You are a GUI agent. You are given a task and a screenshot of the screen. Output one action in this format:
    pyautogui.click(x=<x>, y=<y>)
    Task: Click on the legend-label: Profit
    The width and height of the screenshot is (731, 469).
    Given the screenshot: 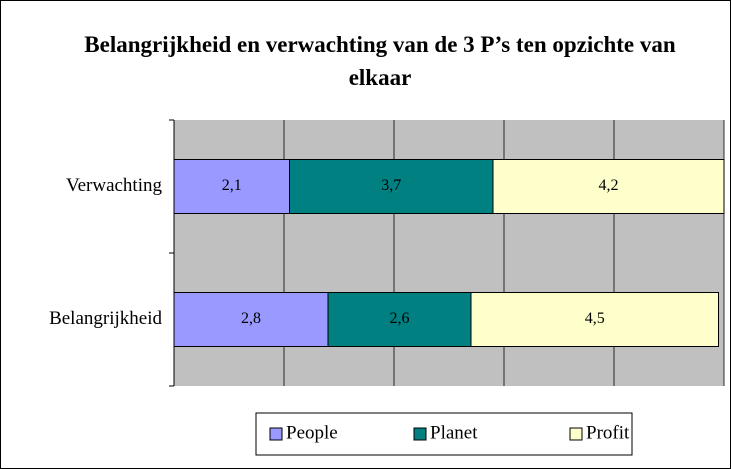 What is the action you would take?
    pyautogui.click(x=608, y=432)
    